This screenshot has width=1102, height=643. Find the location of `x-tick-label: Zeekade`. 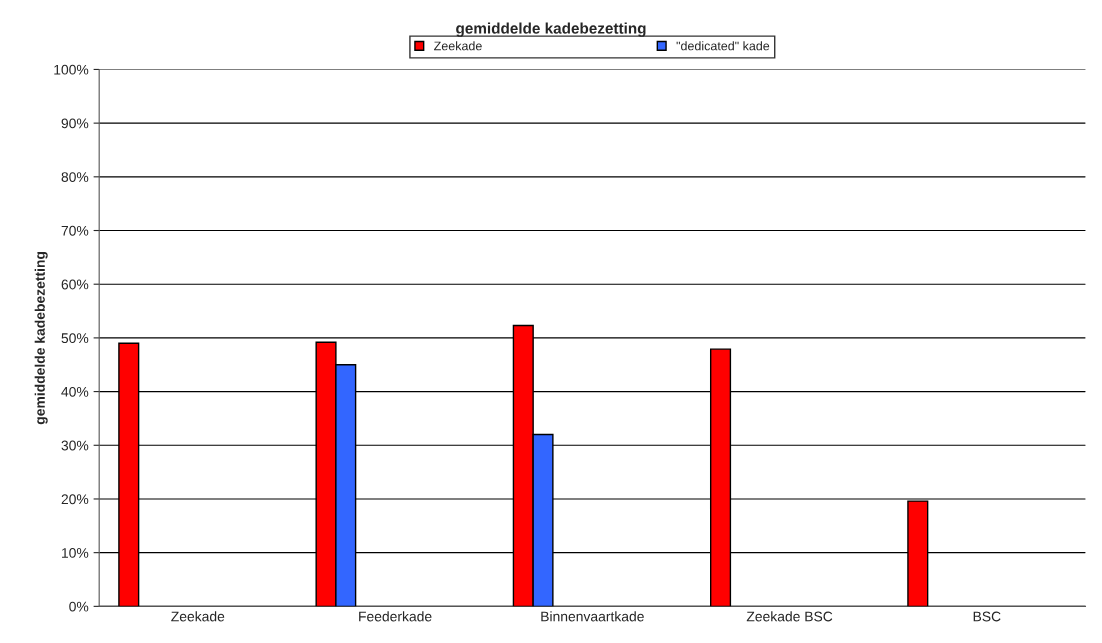

x-tick-label: Zeekade is located at coordinates (198, 616).